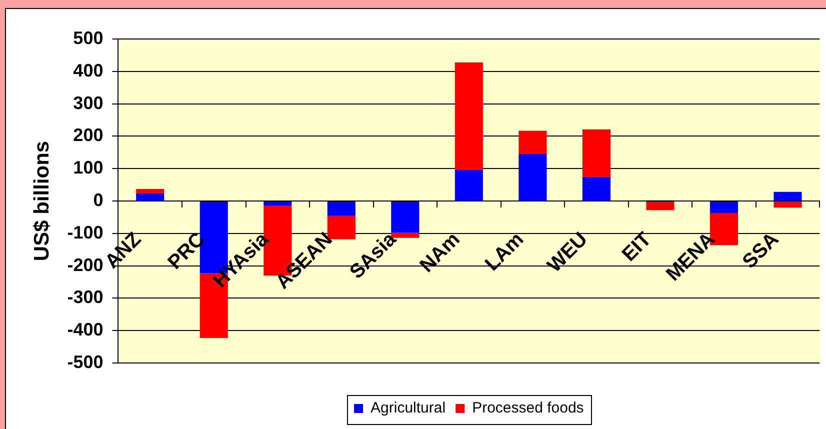  Describe the element at coordinates (637, 247) in the screenshot. I see `x-tick-label: EIT` at that location.